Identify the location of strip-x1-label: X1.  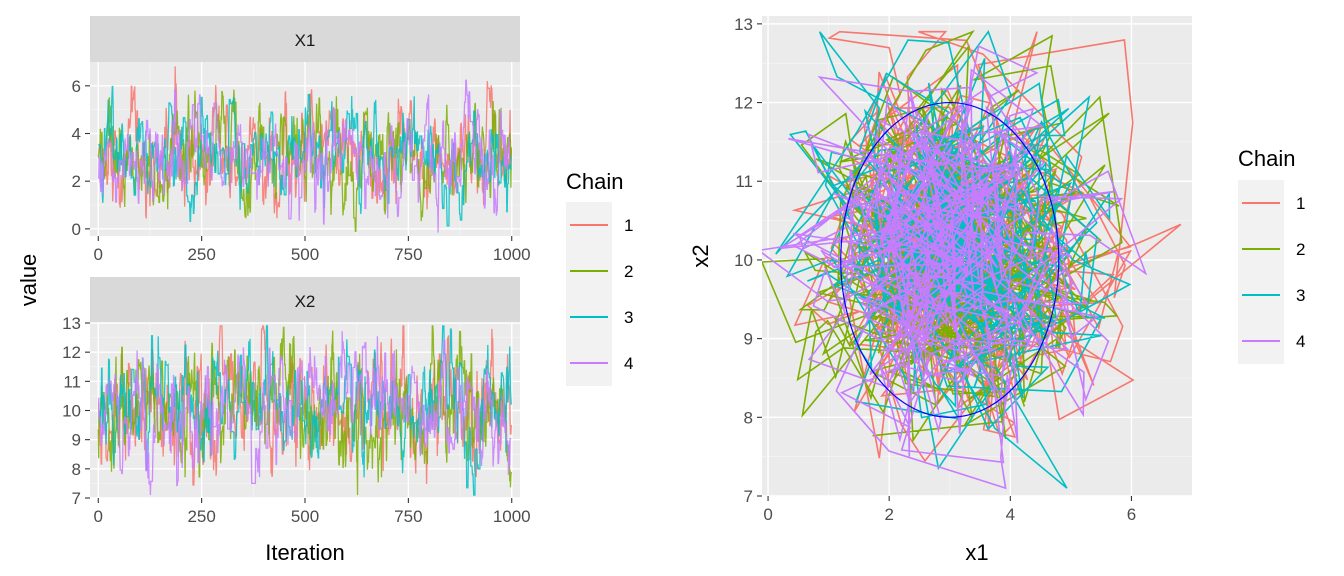
(305, 40).